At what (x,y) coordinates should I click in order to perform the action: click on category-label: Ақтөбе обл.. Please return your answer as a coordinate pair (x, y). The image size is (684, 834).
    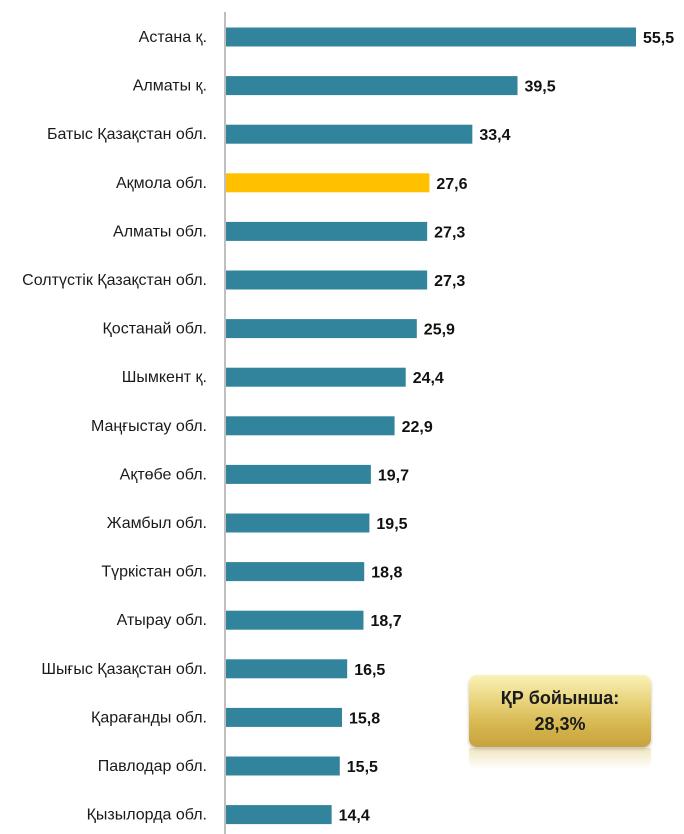
    Looking at the image, I should click on (163, 474).